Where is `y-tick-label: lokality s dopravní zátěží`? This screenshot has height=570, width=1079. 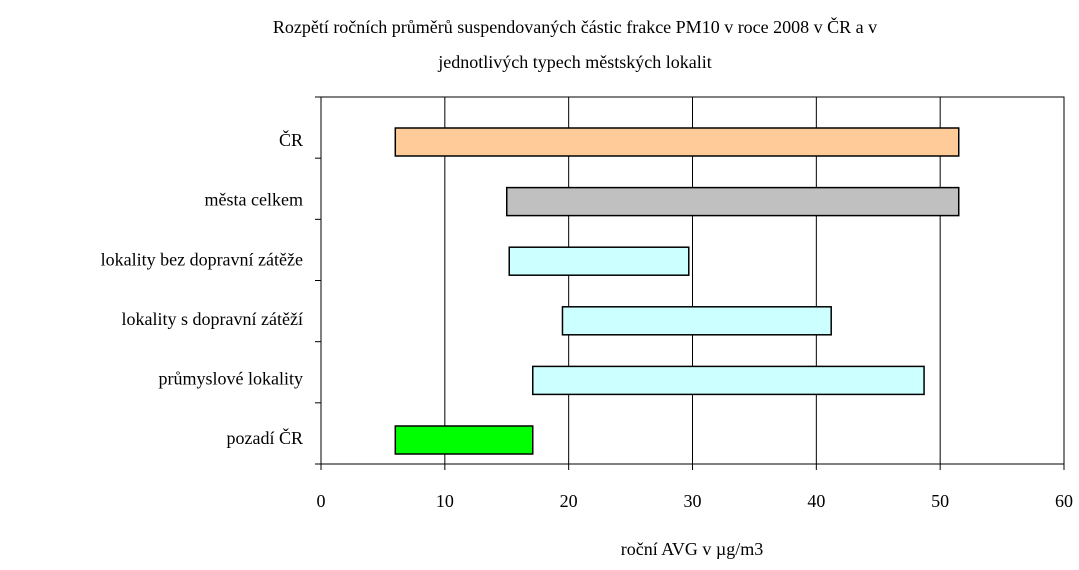 y-tick-label: lokality s dopravní zátěží is located at coordinates (212, 319).